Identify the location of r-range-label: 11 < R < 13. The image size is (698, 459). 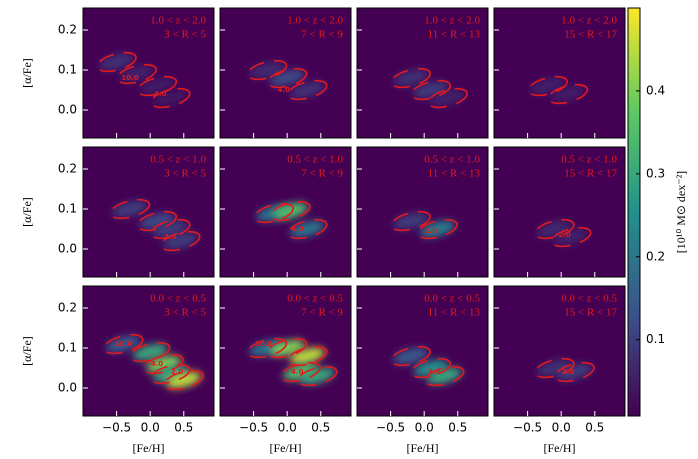
(454, 174).